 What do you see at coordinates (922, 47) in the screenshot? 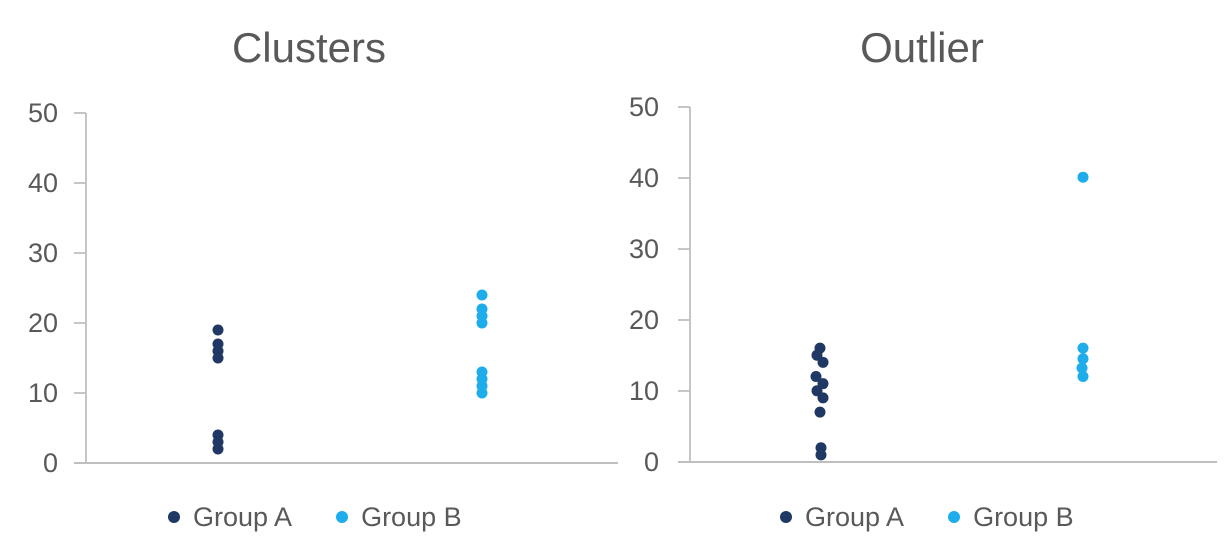
I see `chart-title: Outlier` at bounding box center [922, 47].